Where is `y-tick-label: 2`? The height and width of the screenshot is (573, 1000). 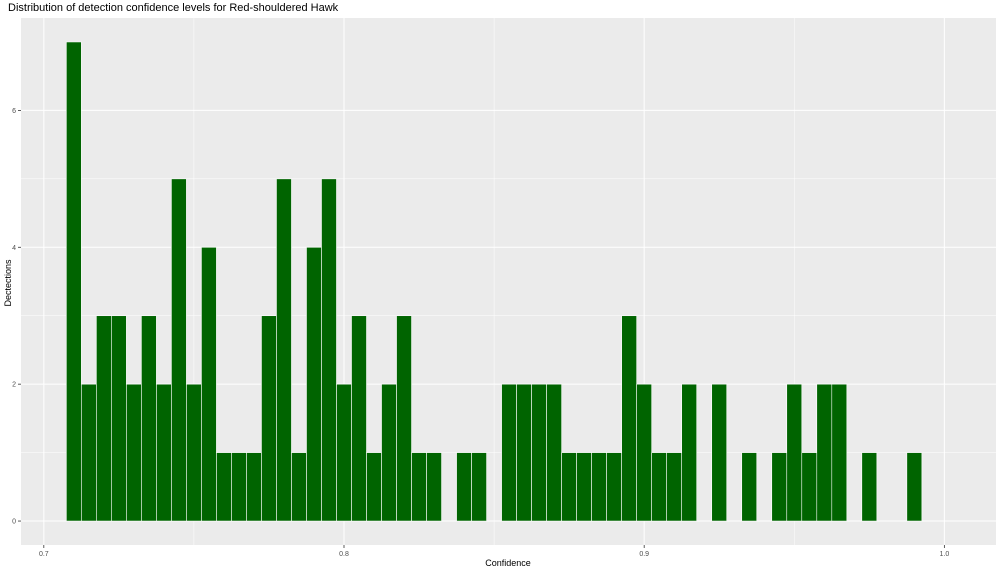
y-tick-label: 2 is located at coordinates (14, 385).